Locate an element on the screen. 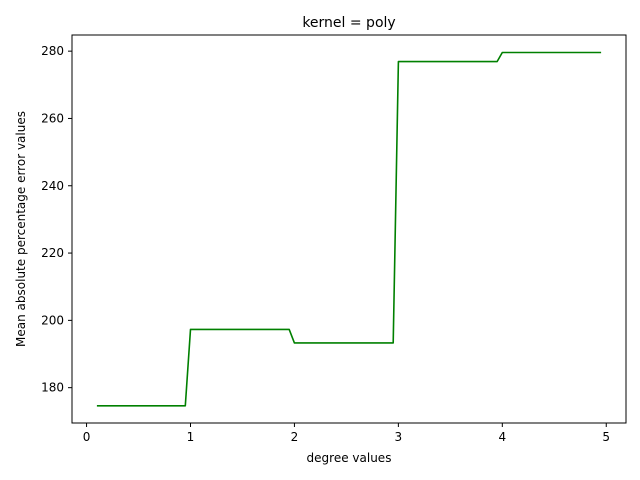 The height and width of the screenshot is (480, 640). y-axis-ticks: 180 200 220 240 260 280 is located at coordinates (56, 219).